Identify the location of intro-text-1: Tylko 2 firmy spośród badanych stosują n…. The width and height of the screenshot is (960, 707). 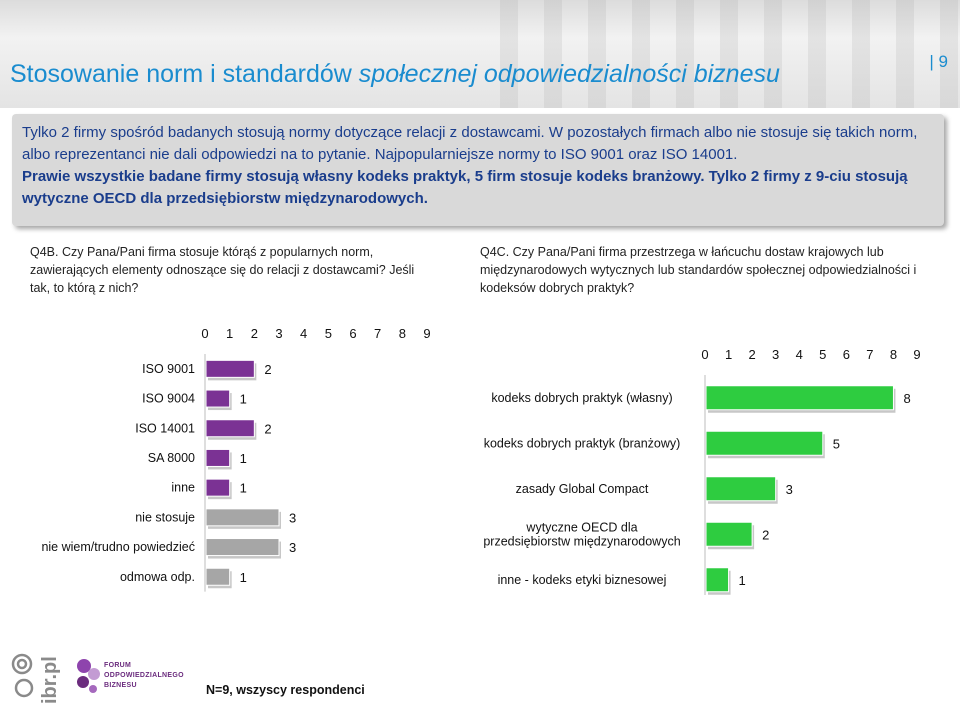
(470, 143).